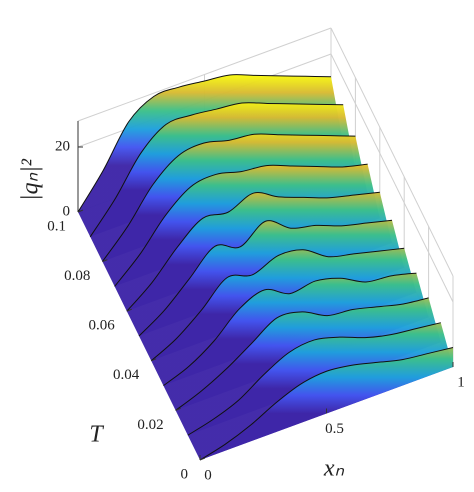 This screenshot has height=492, width=474. I want to click on z-axis-label: |qₙ|², so click(31, 179).